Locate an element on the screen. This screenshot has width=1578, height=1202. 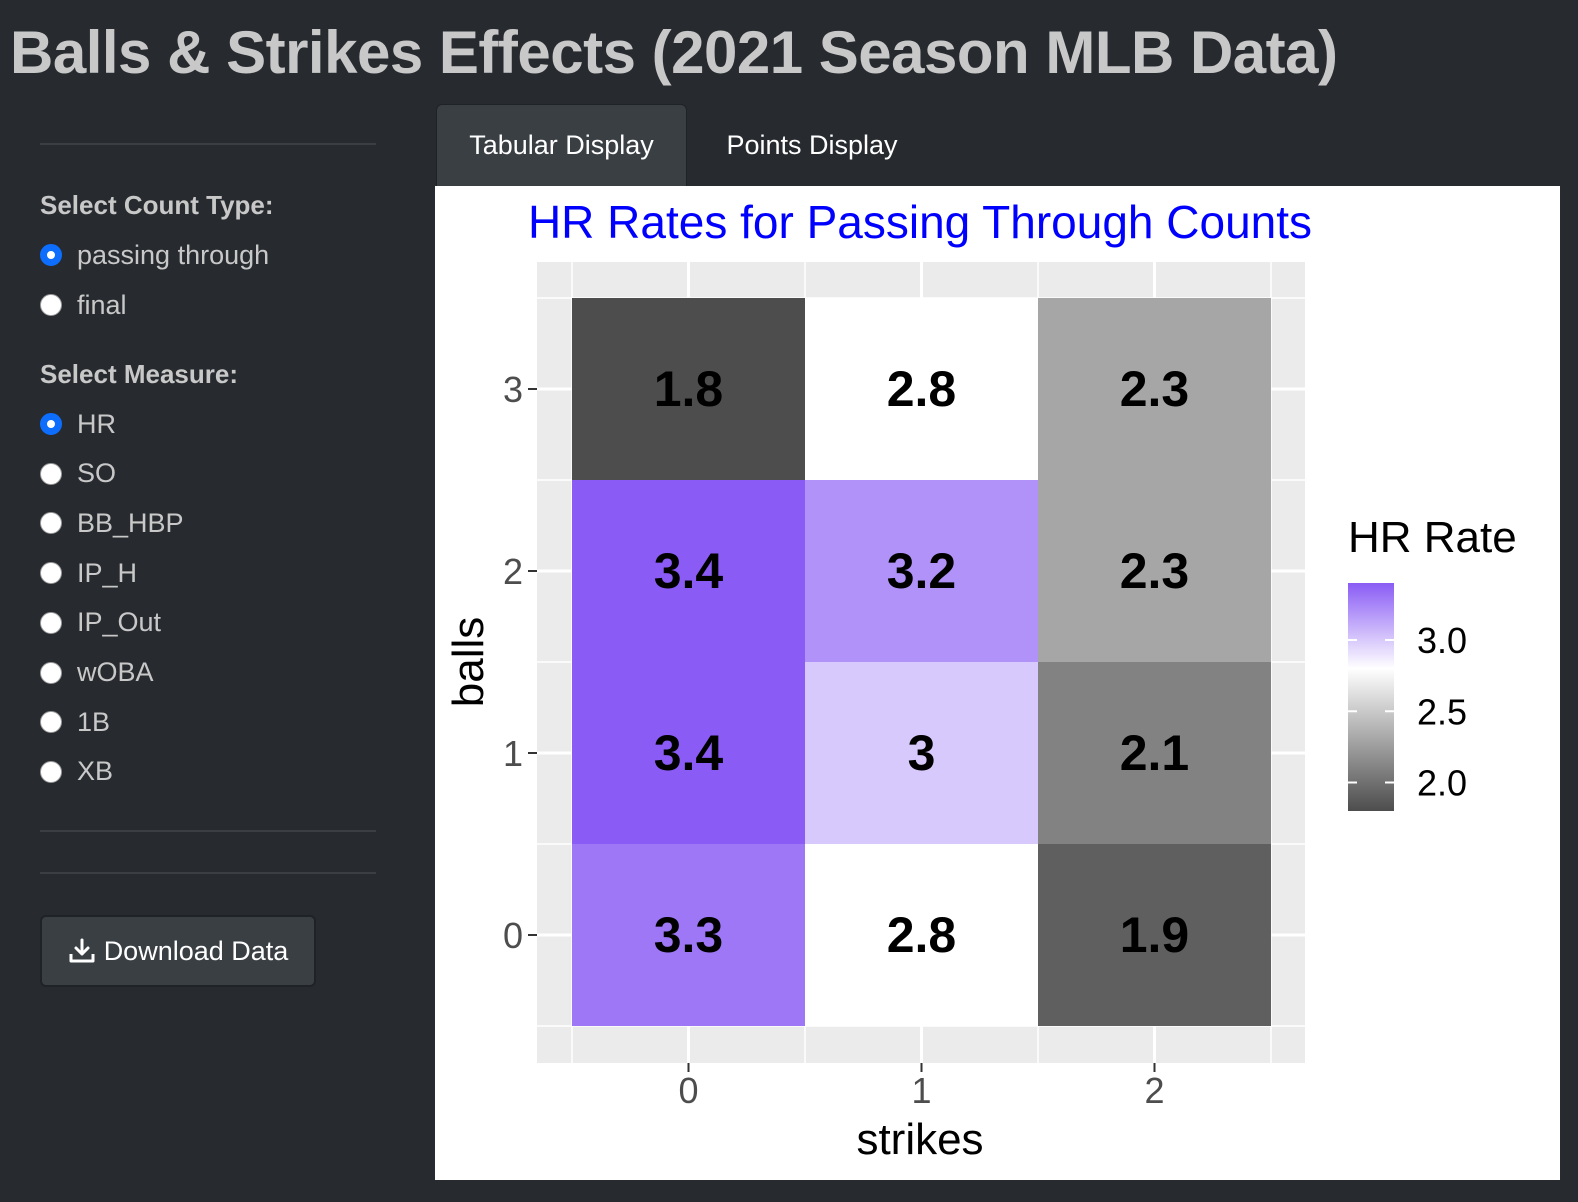
x-tick-label: 0 is located at coordinates (688, 1090).